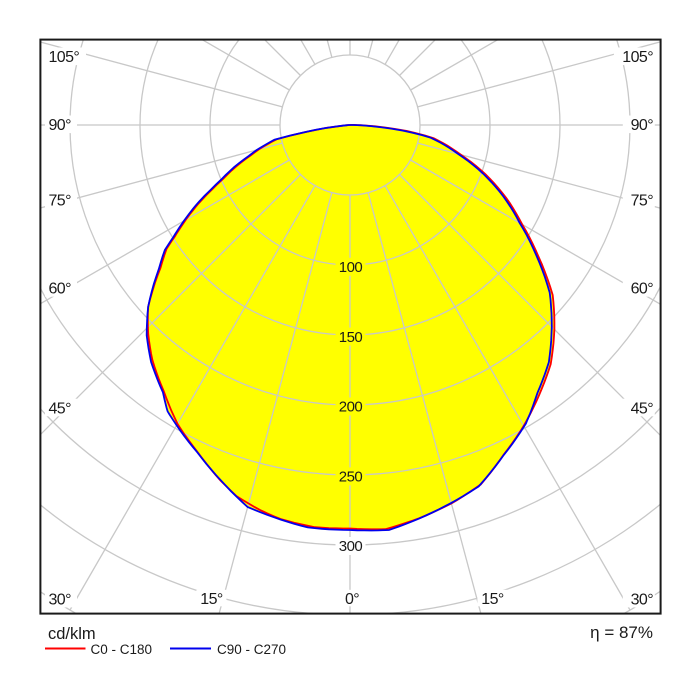 The height and width of the screenshot is (700, 700). What do you see at coordinates (351, 407) in the screenshot?
I see `svg-text: 200` at bounding box center [351, 407].